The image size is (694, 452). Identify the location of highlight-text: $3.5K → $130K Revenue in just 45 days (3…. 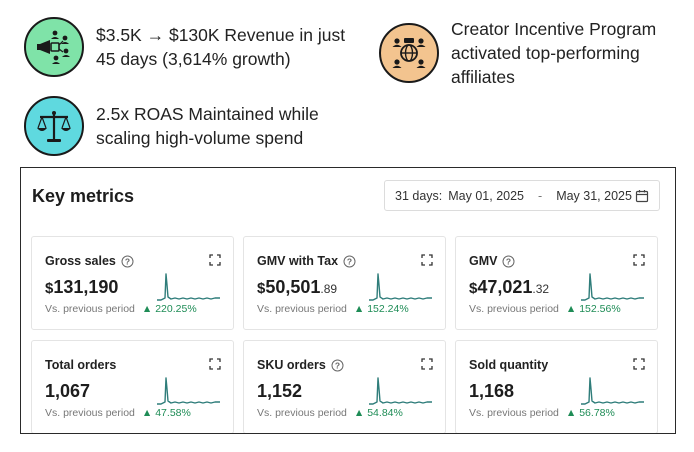
(221, 47).